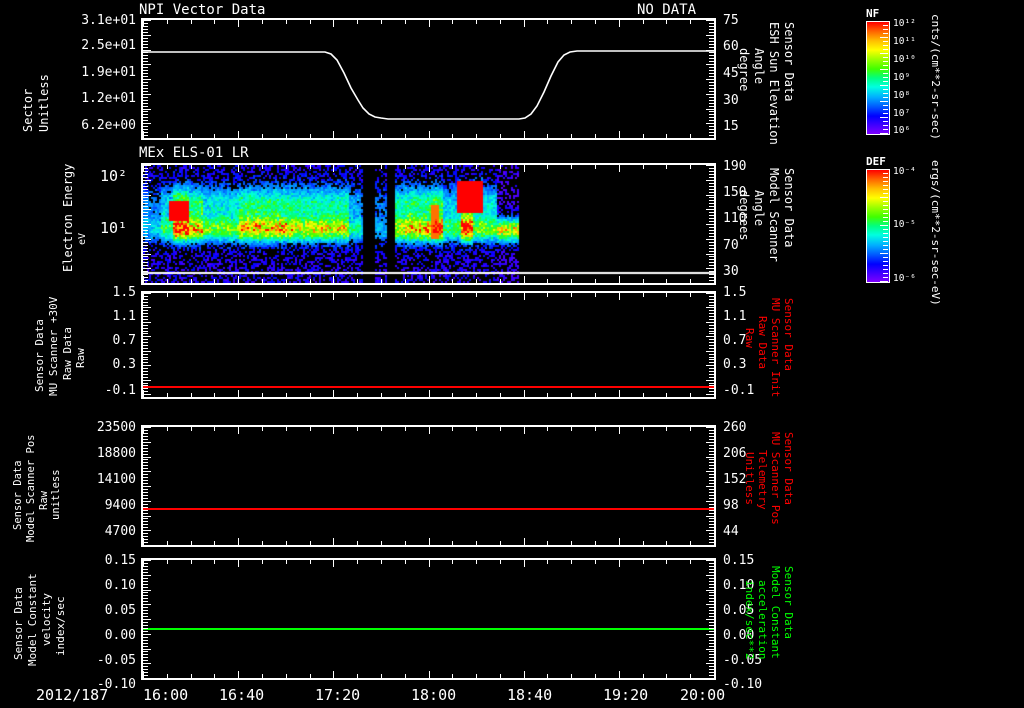 The image size is (1024, 708). I want to click on panel-5-frame, so click(428, 619).